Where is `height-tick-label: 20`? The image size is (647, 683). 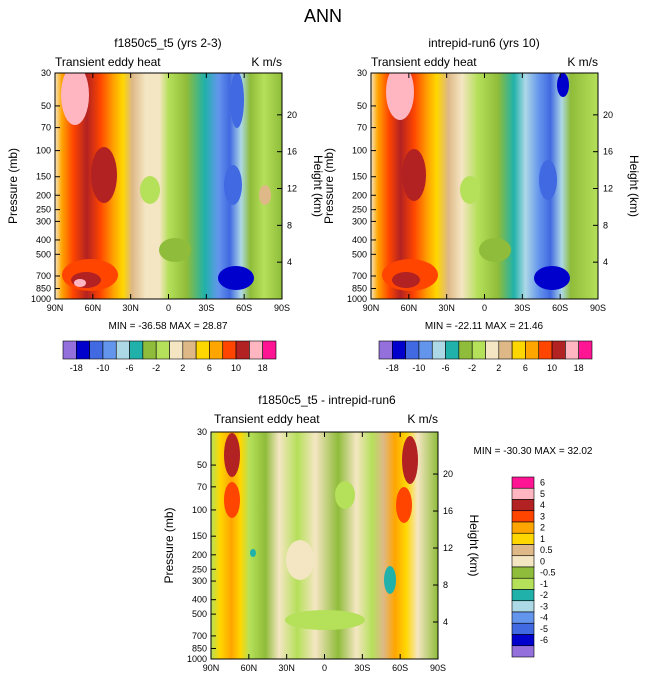
height-tick-label: 20 is located at coordinates (448, 474).